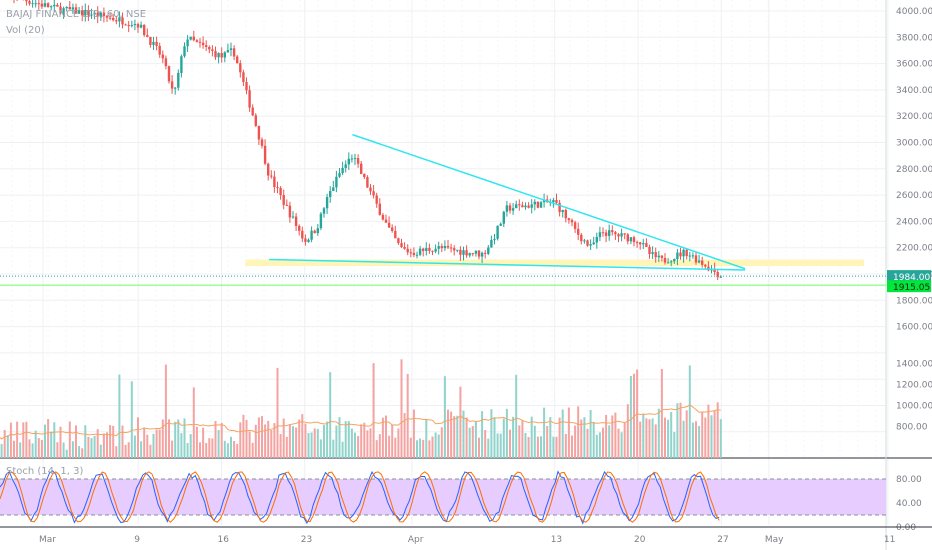  Describe the element at coordinates (224, 540) in the screenshot. I see `time-tick-label: 16` at that location.